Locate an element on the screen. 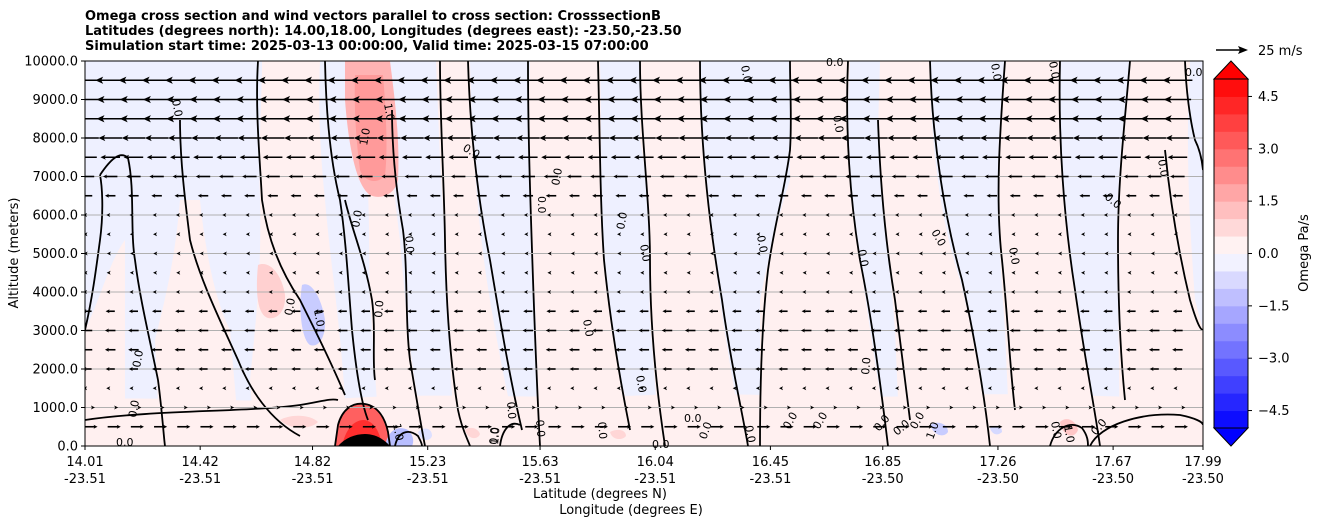 This screenshot has width=1320, height=526. x-tick-label-lon: -23.51 is located at coordinates (85, 479).